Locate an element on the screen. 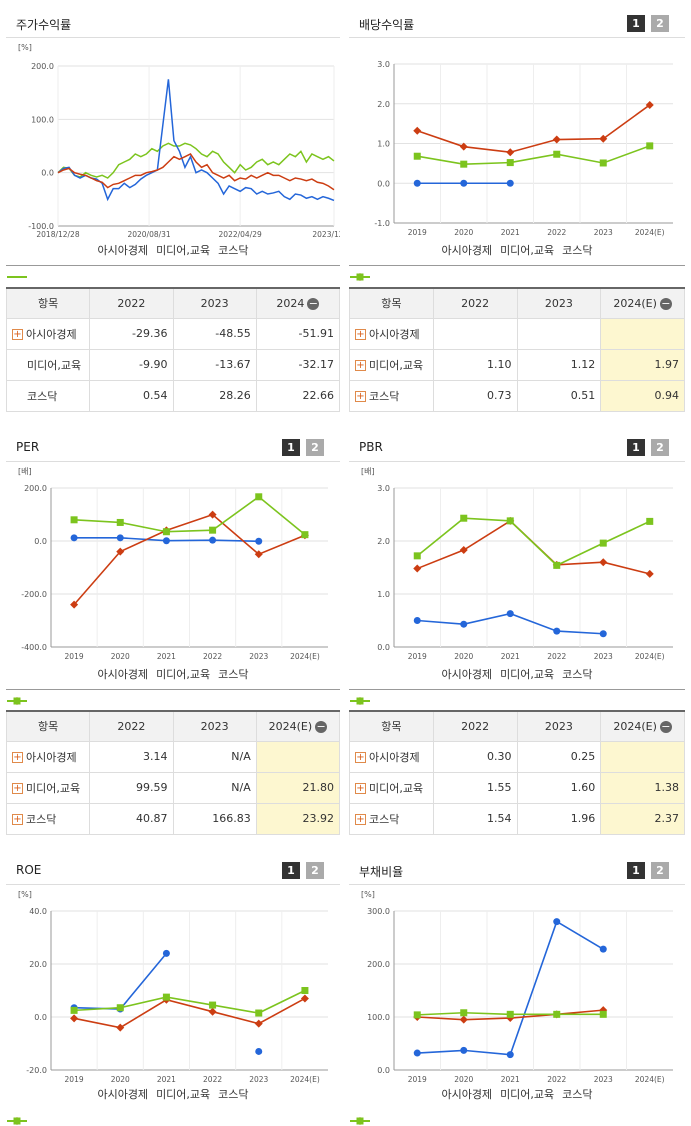 Image resolution: width=691 pixels, height=1126 pixels. y-tick-label: 0.0 is located at coordinates (383, 1070).